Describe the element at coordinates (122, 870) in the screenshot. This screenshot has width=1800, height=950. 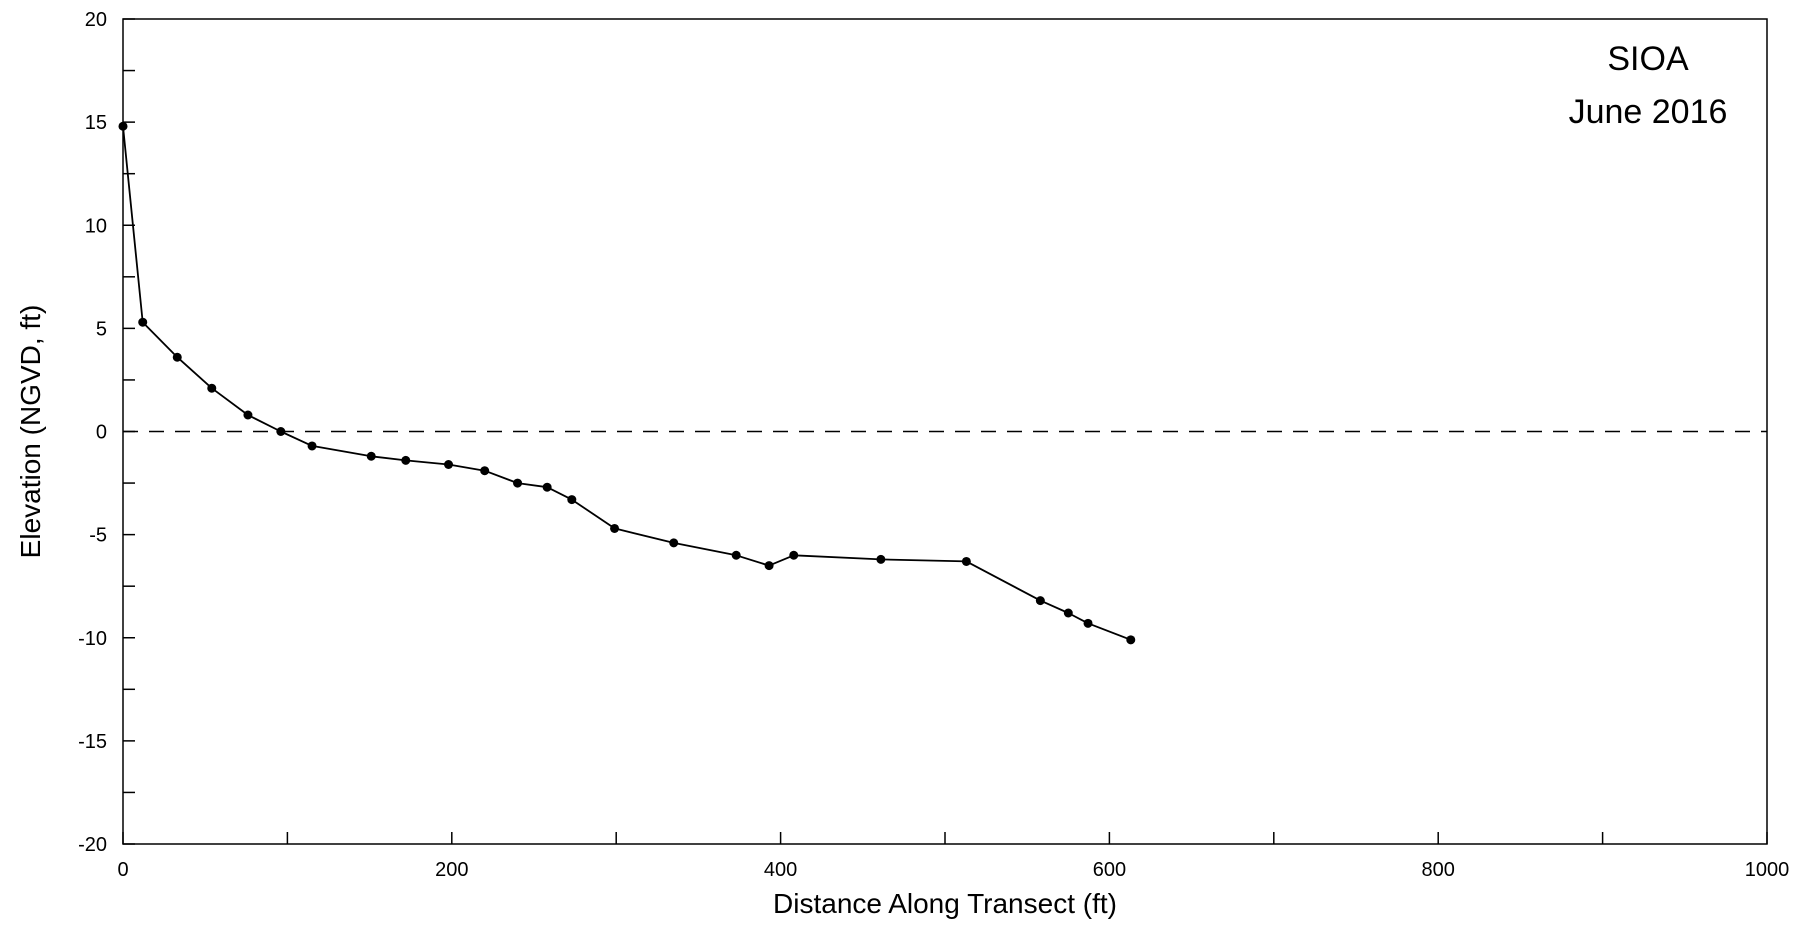
I see `x-tick-label: 0` at that location.